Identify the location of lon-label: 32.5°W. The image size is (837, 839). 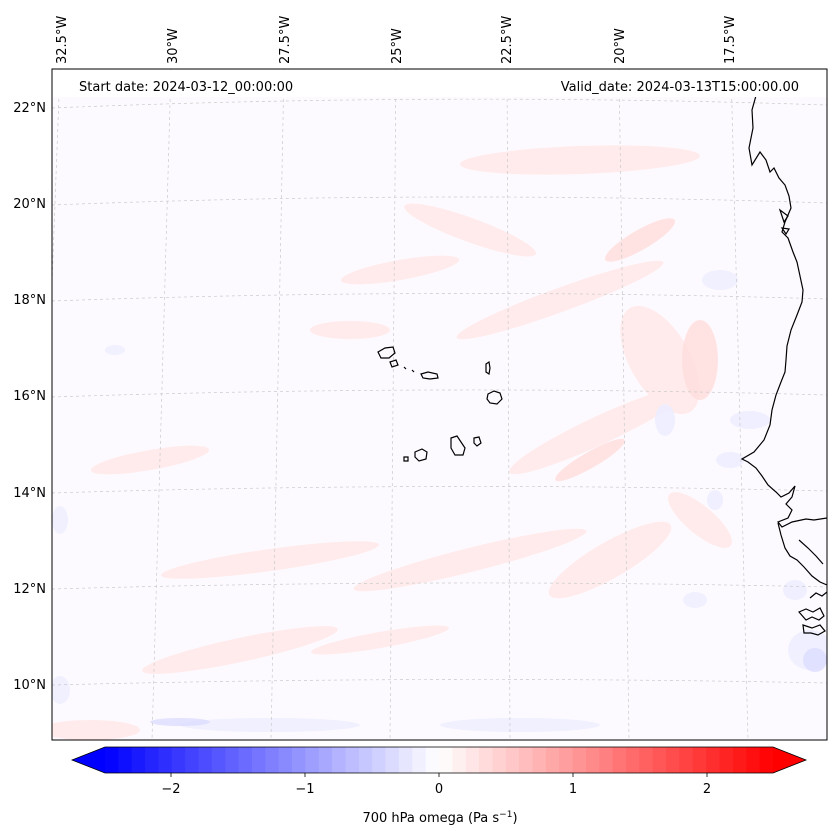
(62, 40).